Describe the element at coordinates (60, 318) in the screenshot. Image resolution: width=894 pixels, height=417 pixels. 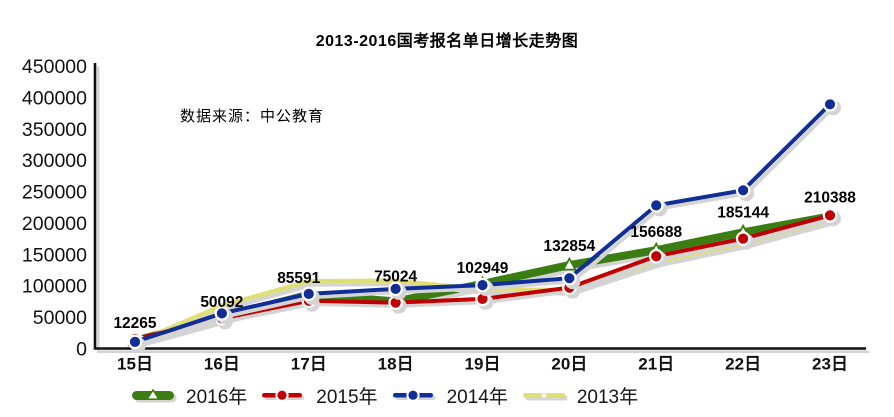
I see `y-tick-label: 50000` at that location.